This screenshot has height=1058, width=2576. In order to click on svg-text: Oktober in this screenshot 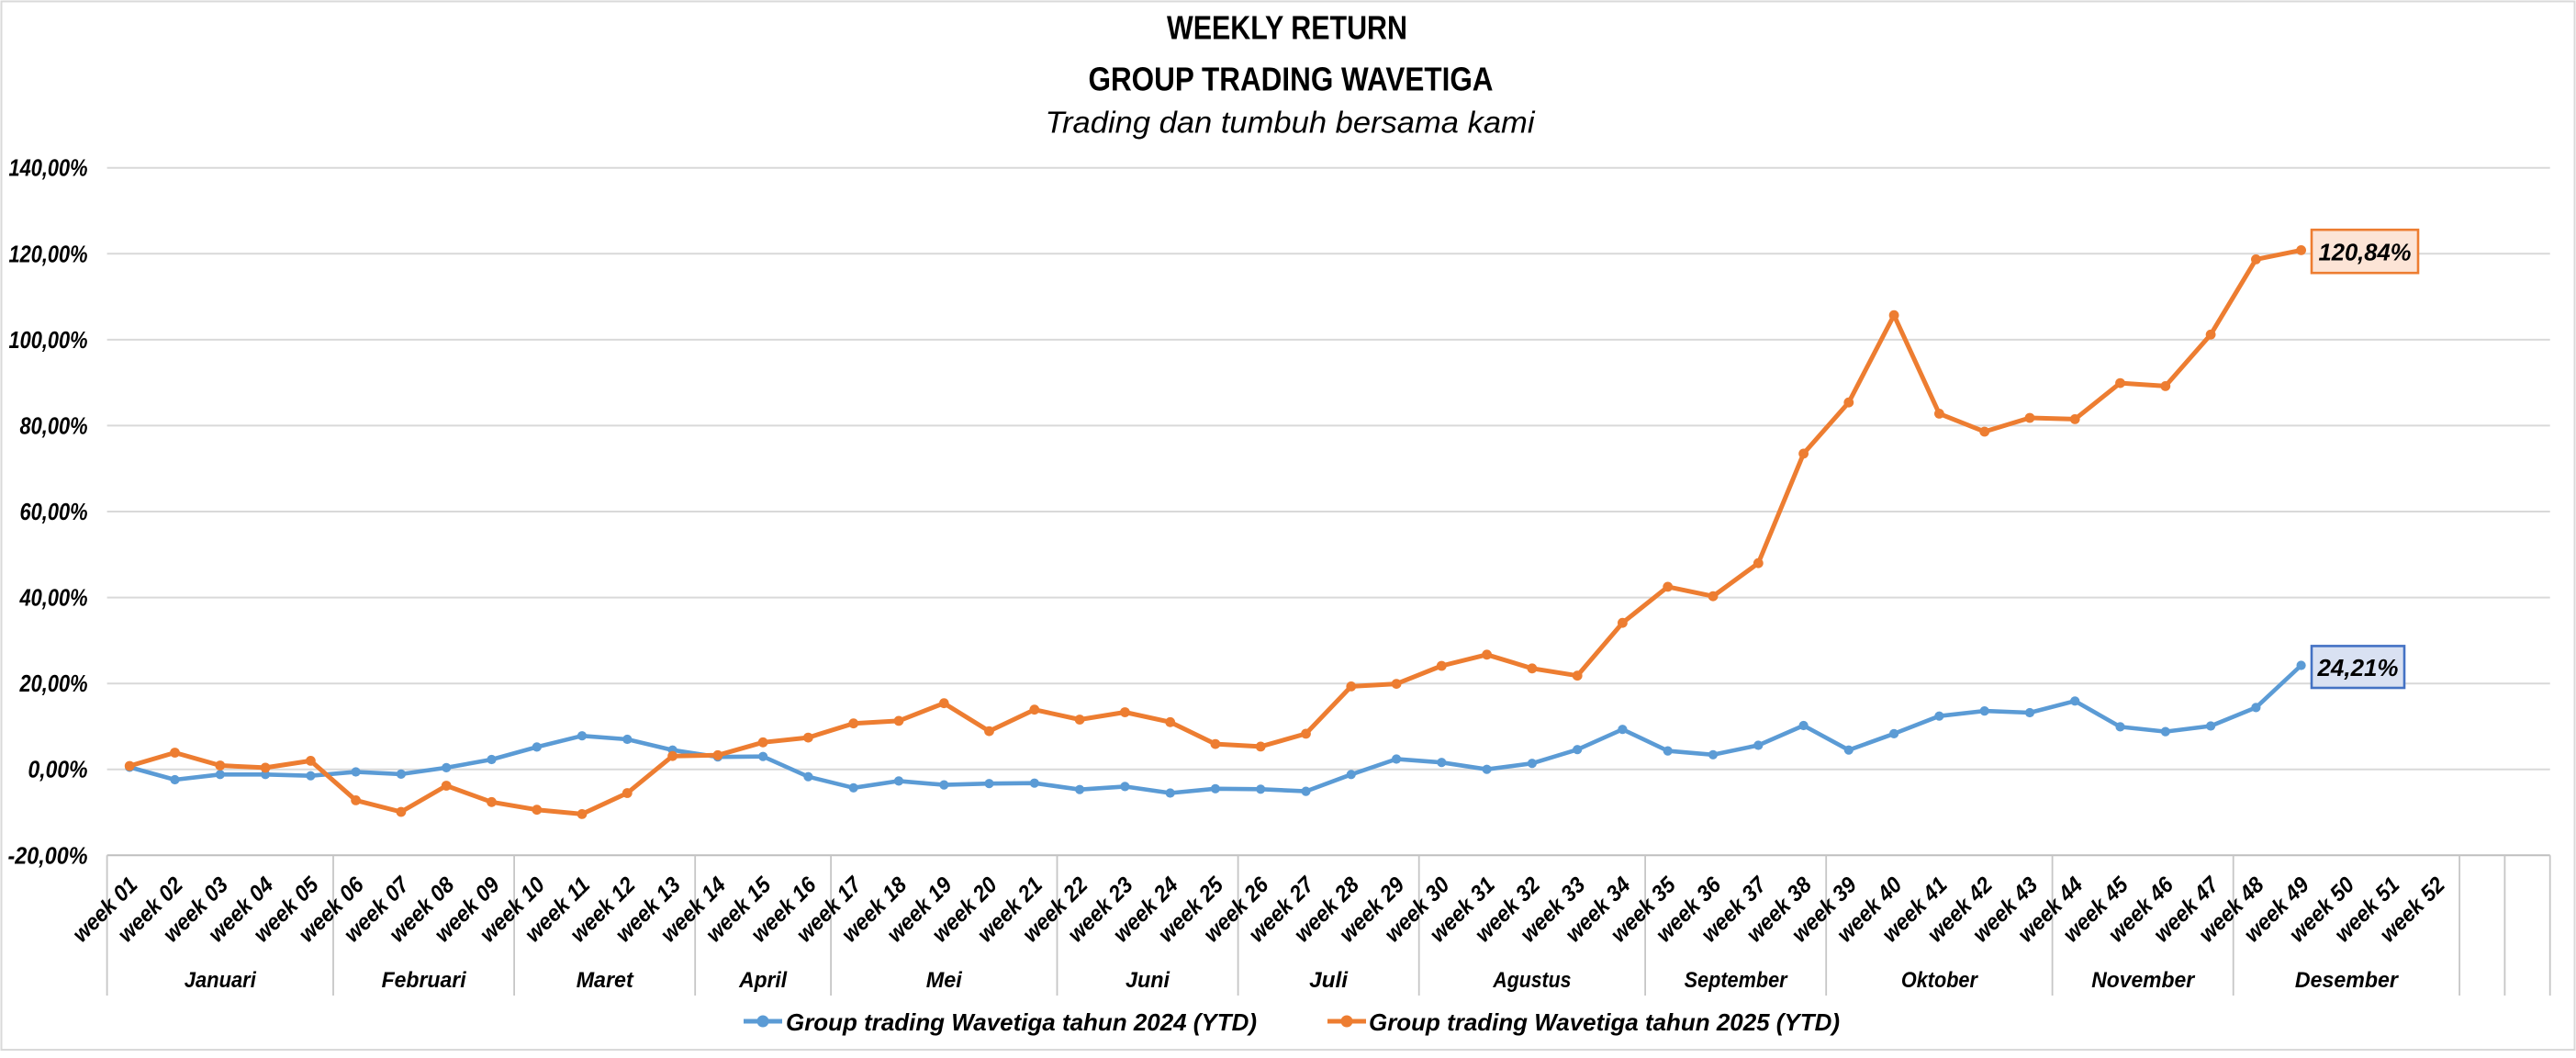, I will do `click(1939, 980)`.